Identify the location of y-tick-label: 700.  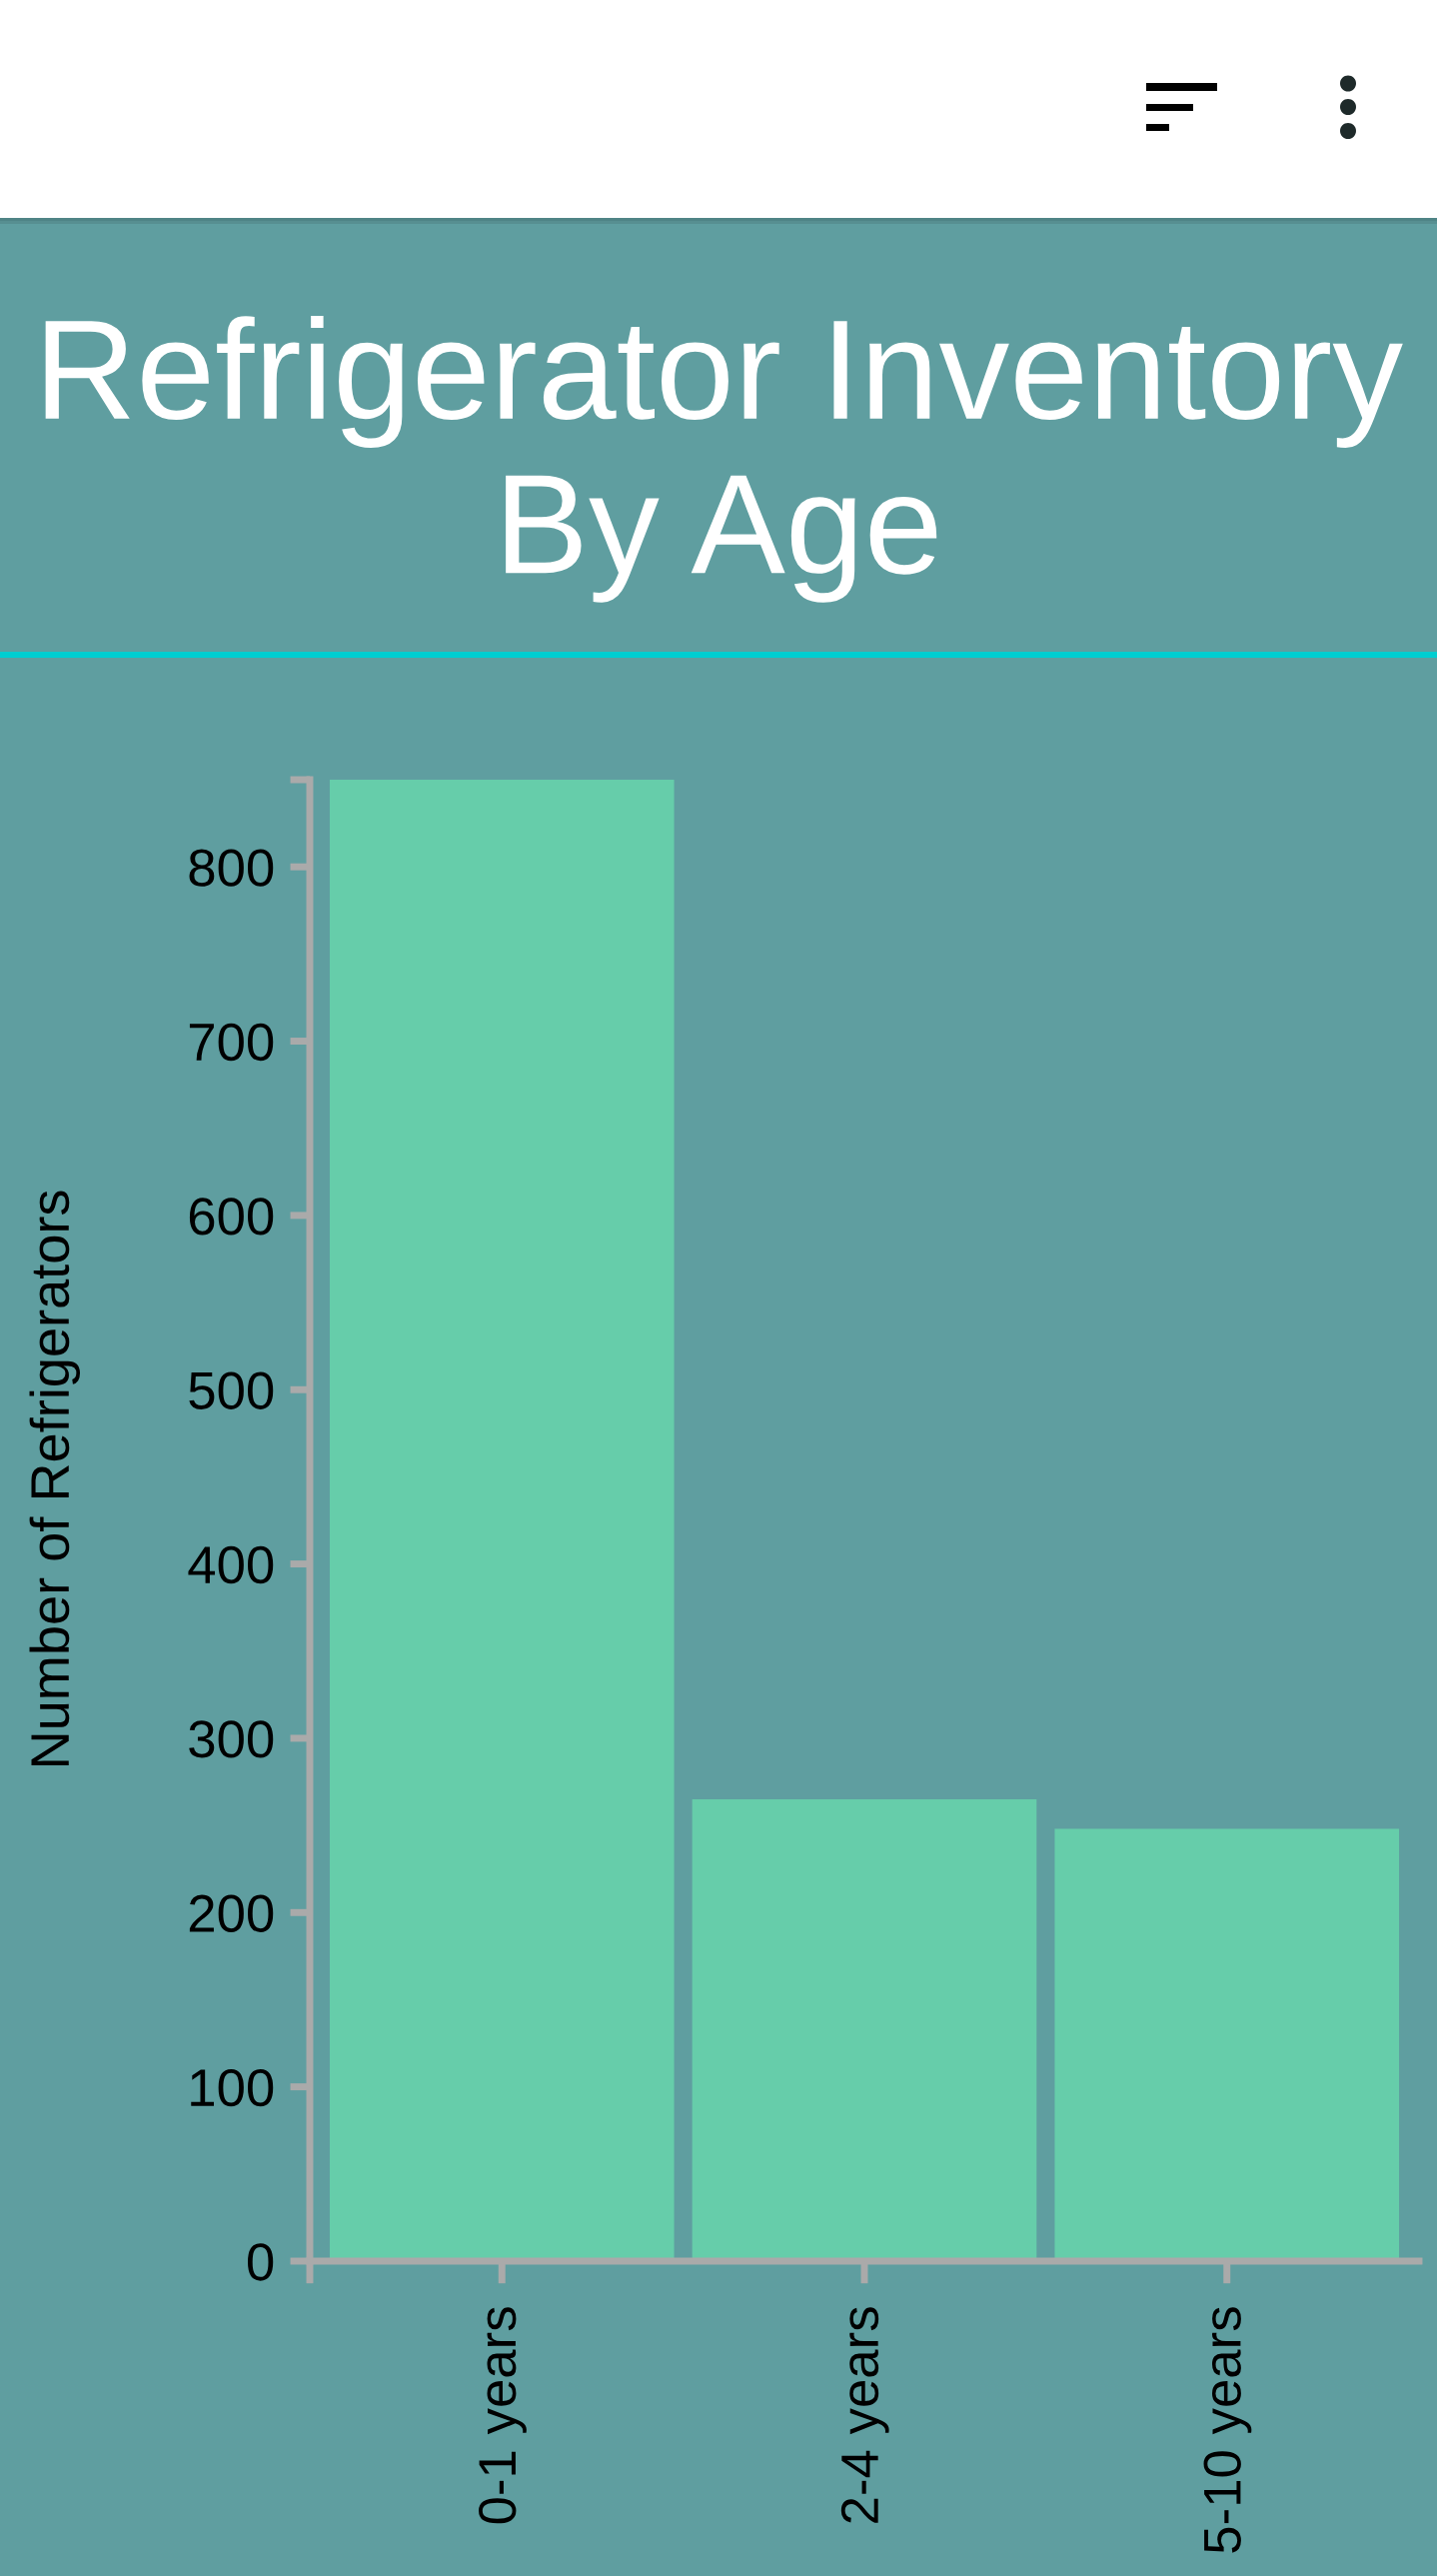
(231, 1043).